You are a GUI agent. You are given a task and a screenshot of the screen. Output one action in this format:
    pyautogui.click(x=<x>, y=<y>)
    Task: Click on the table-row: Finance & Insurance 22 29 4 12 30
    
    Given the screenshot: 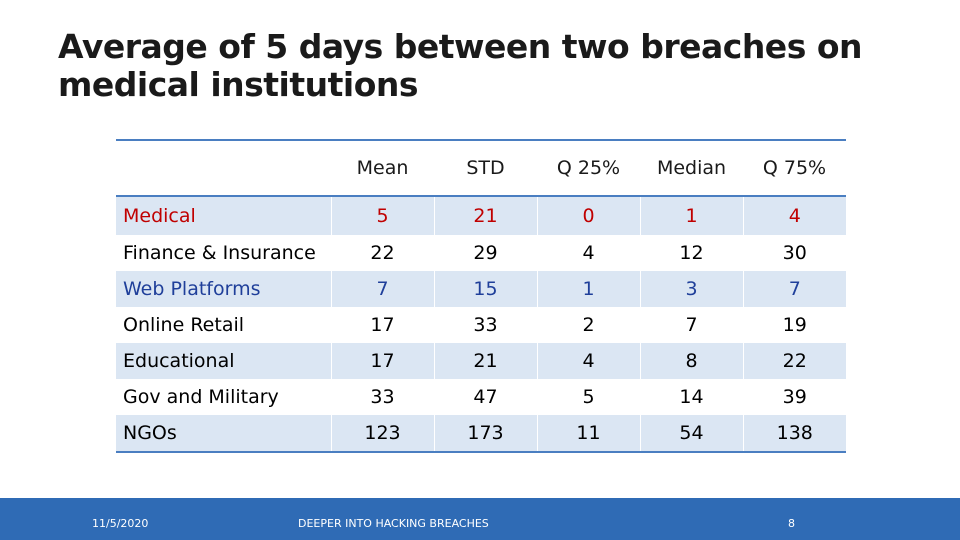 What is the action you would take?
    pyautogui.click(x=481, y=253)
    